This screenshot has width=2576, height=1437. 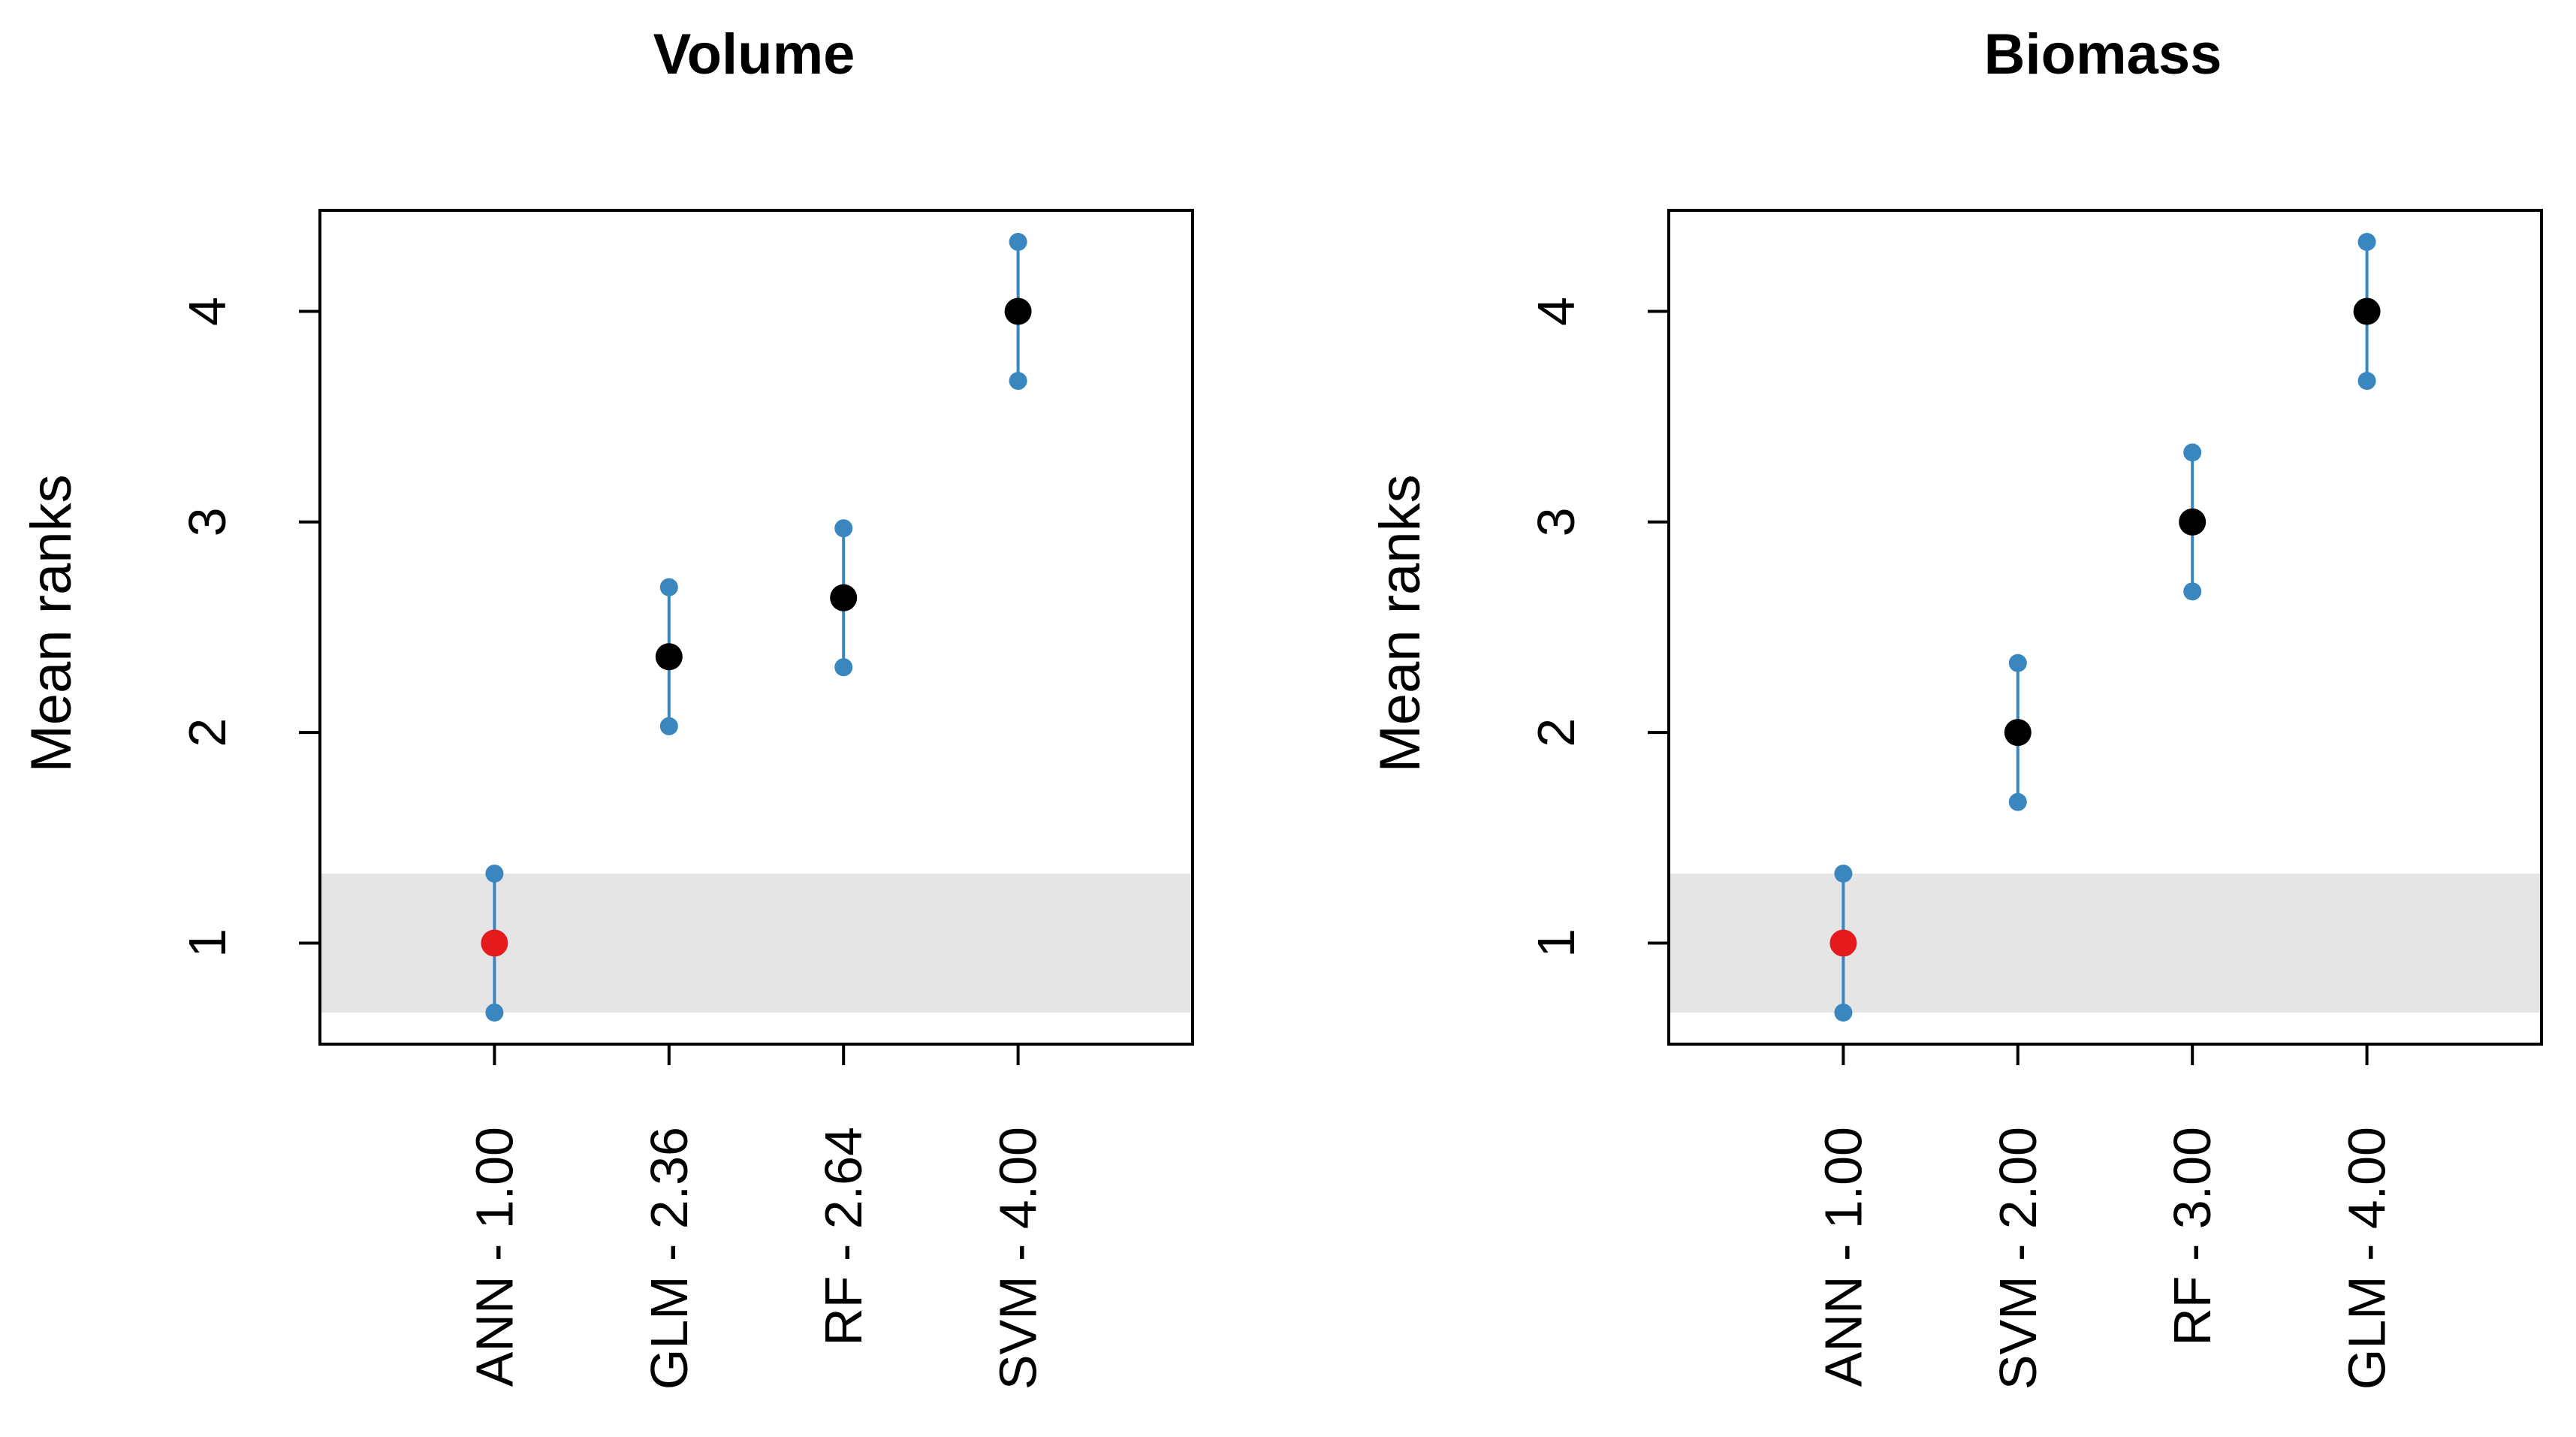 What do you see at coordinates (2367, 1258) in the screenshot?
I see `x-tick-label: GLM - 4.00` at bounding box center [2367, 1258].